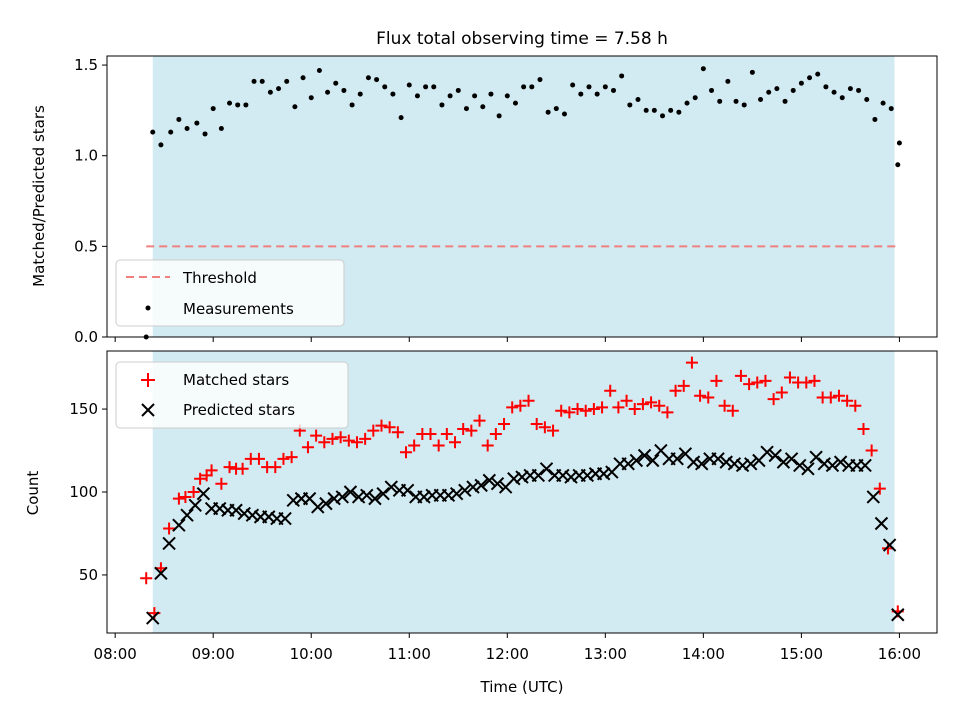  I want to click on top-y-axis-ticks: 0.0 0.5 1.0 1.5, so click(90, 201).